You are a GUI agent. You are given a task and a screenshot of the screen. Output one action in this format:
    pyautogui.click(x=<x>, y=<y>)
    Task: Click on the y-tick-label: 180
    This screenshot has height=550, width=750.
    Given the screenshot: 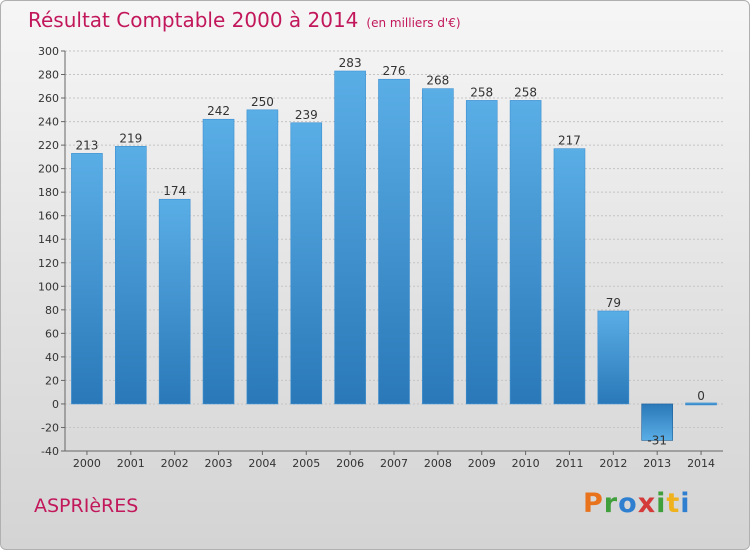 What is the action you would take?
    pyautogui.click(x=48, y=192)
    